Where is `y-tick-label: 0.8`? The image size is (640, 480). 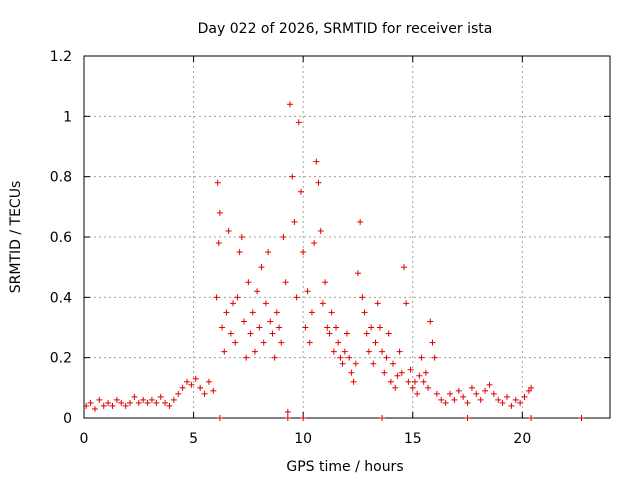 y-tick-label: 0.8 is located at coordinates (61, 178).